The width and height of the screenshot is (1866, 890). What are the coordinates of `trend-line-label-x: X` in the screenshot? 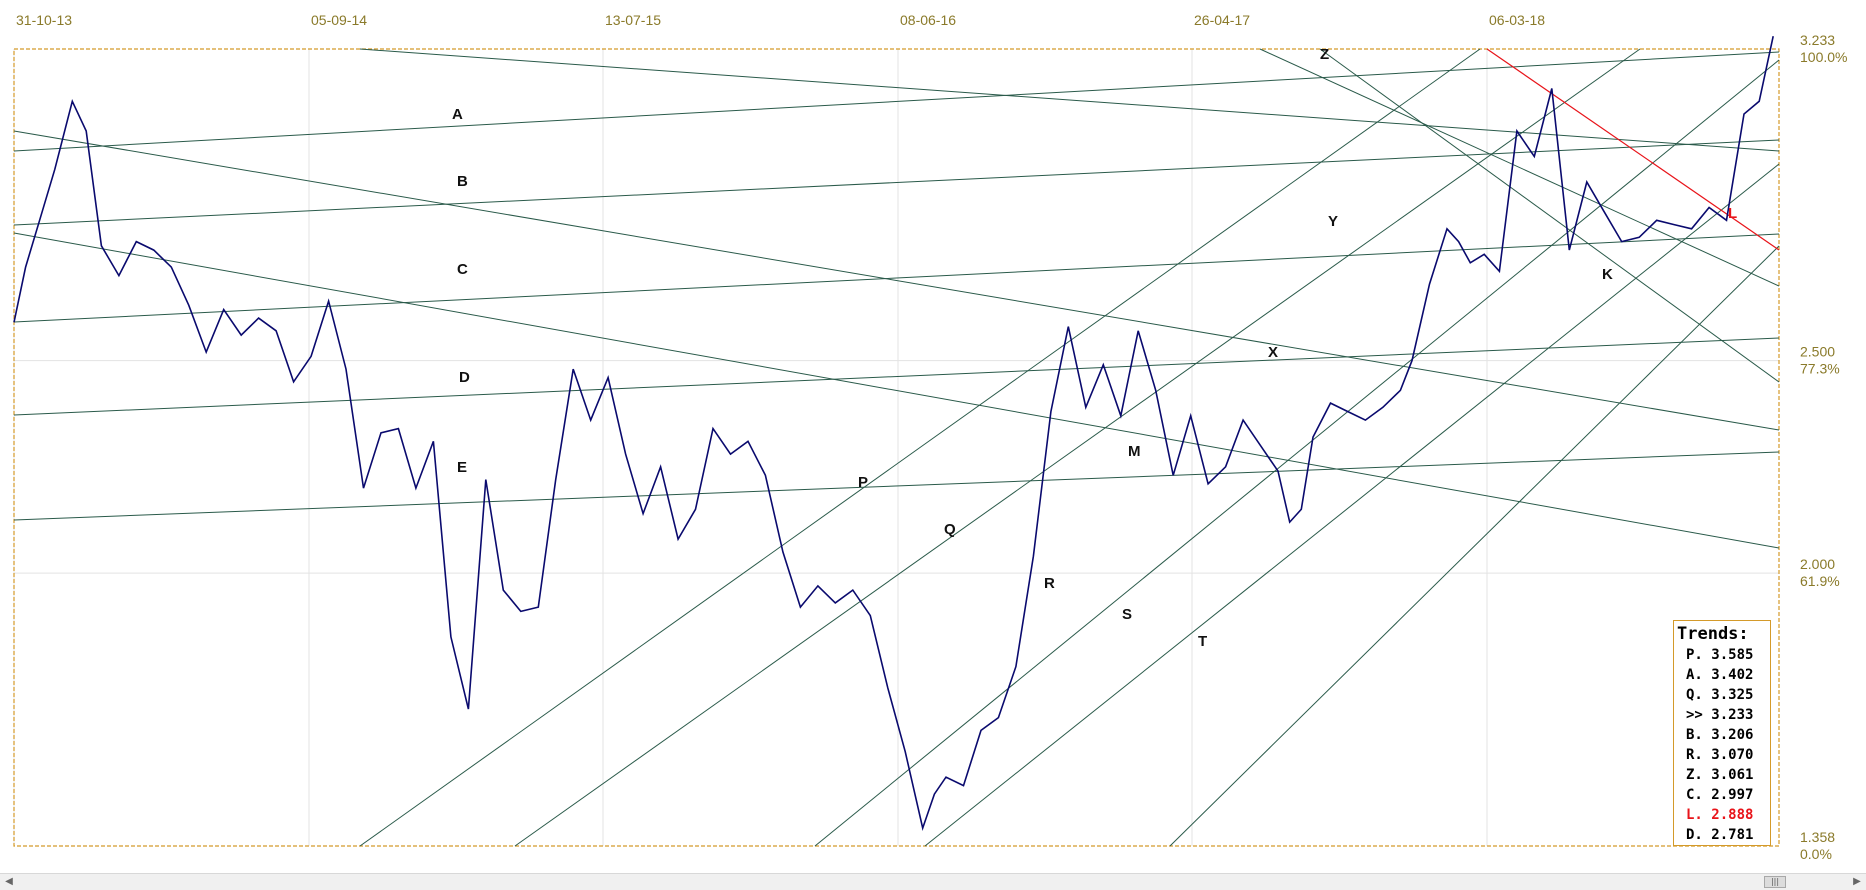 It's located at (1273, 352).